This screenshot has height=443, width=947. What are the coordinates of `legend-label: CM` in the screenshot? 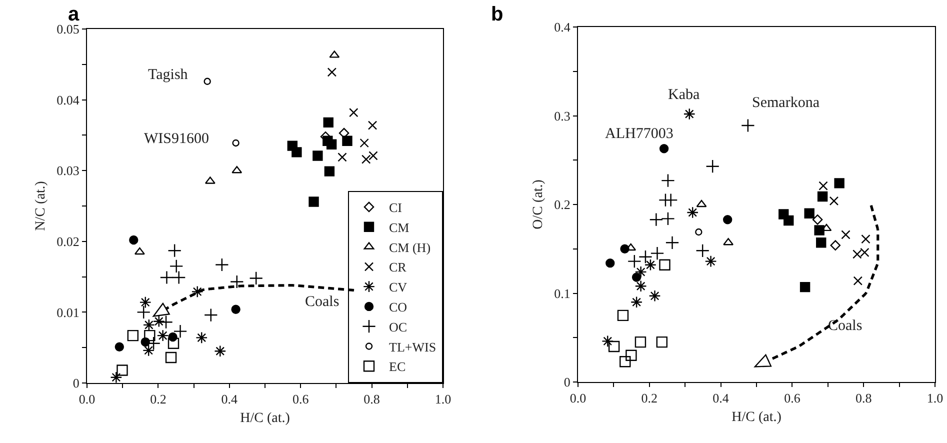 It's located at (399, 227).